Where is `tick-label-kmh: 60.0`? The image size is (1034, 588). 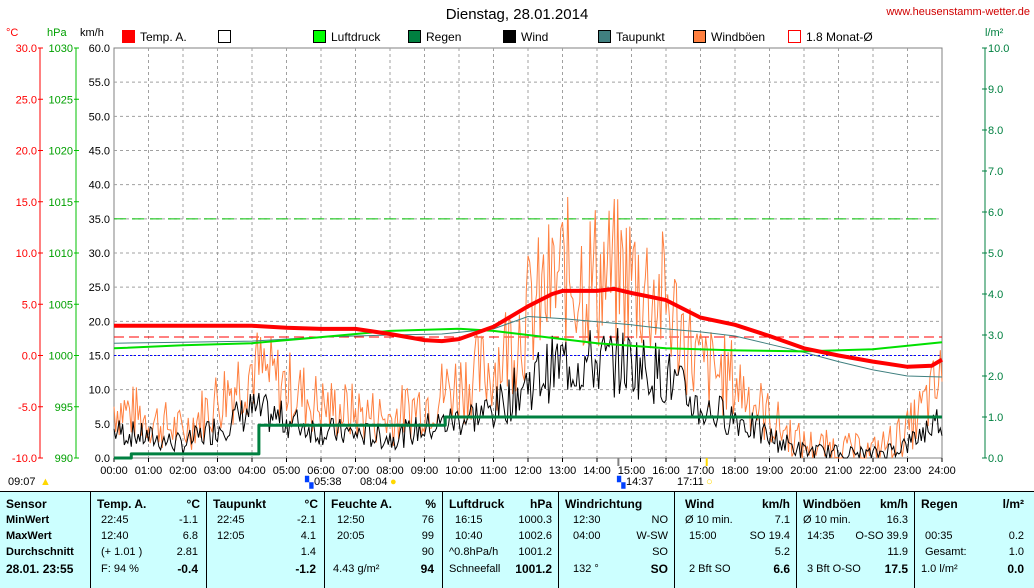 tick-label-kmh: 60.0 is located at coordinates (99, 49).